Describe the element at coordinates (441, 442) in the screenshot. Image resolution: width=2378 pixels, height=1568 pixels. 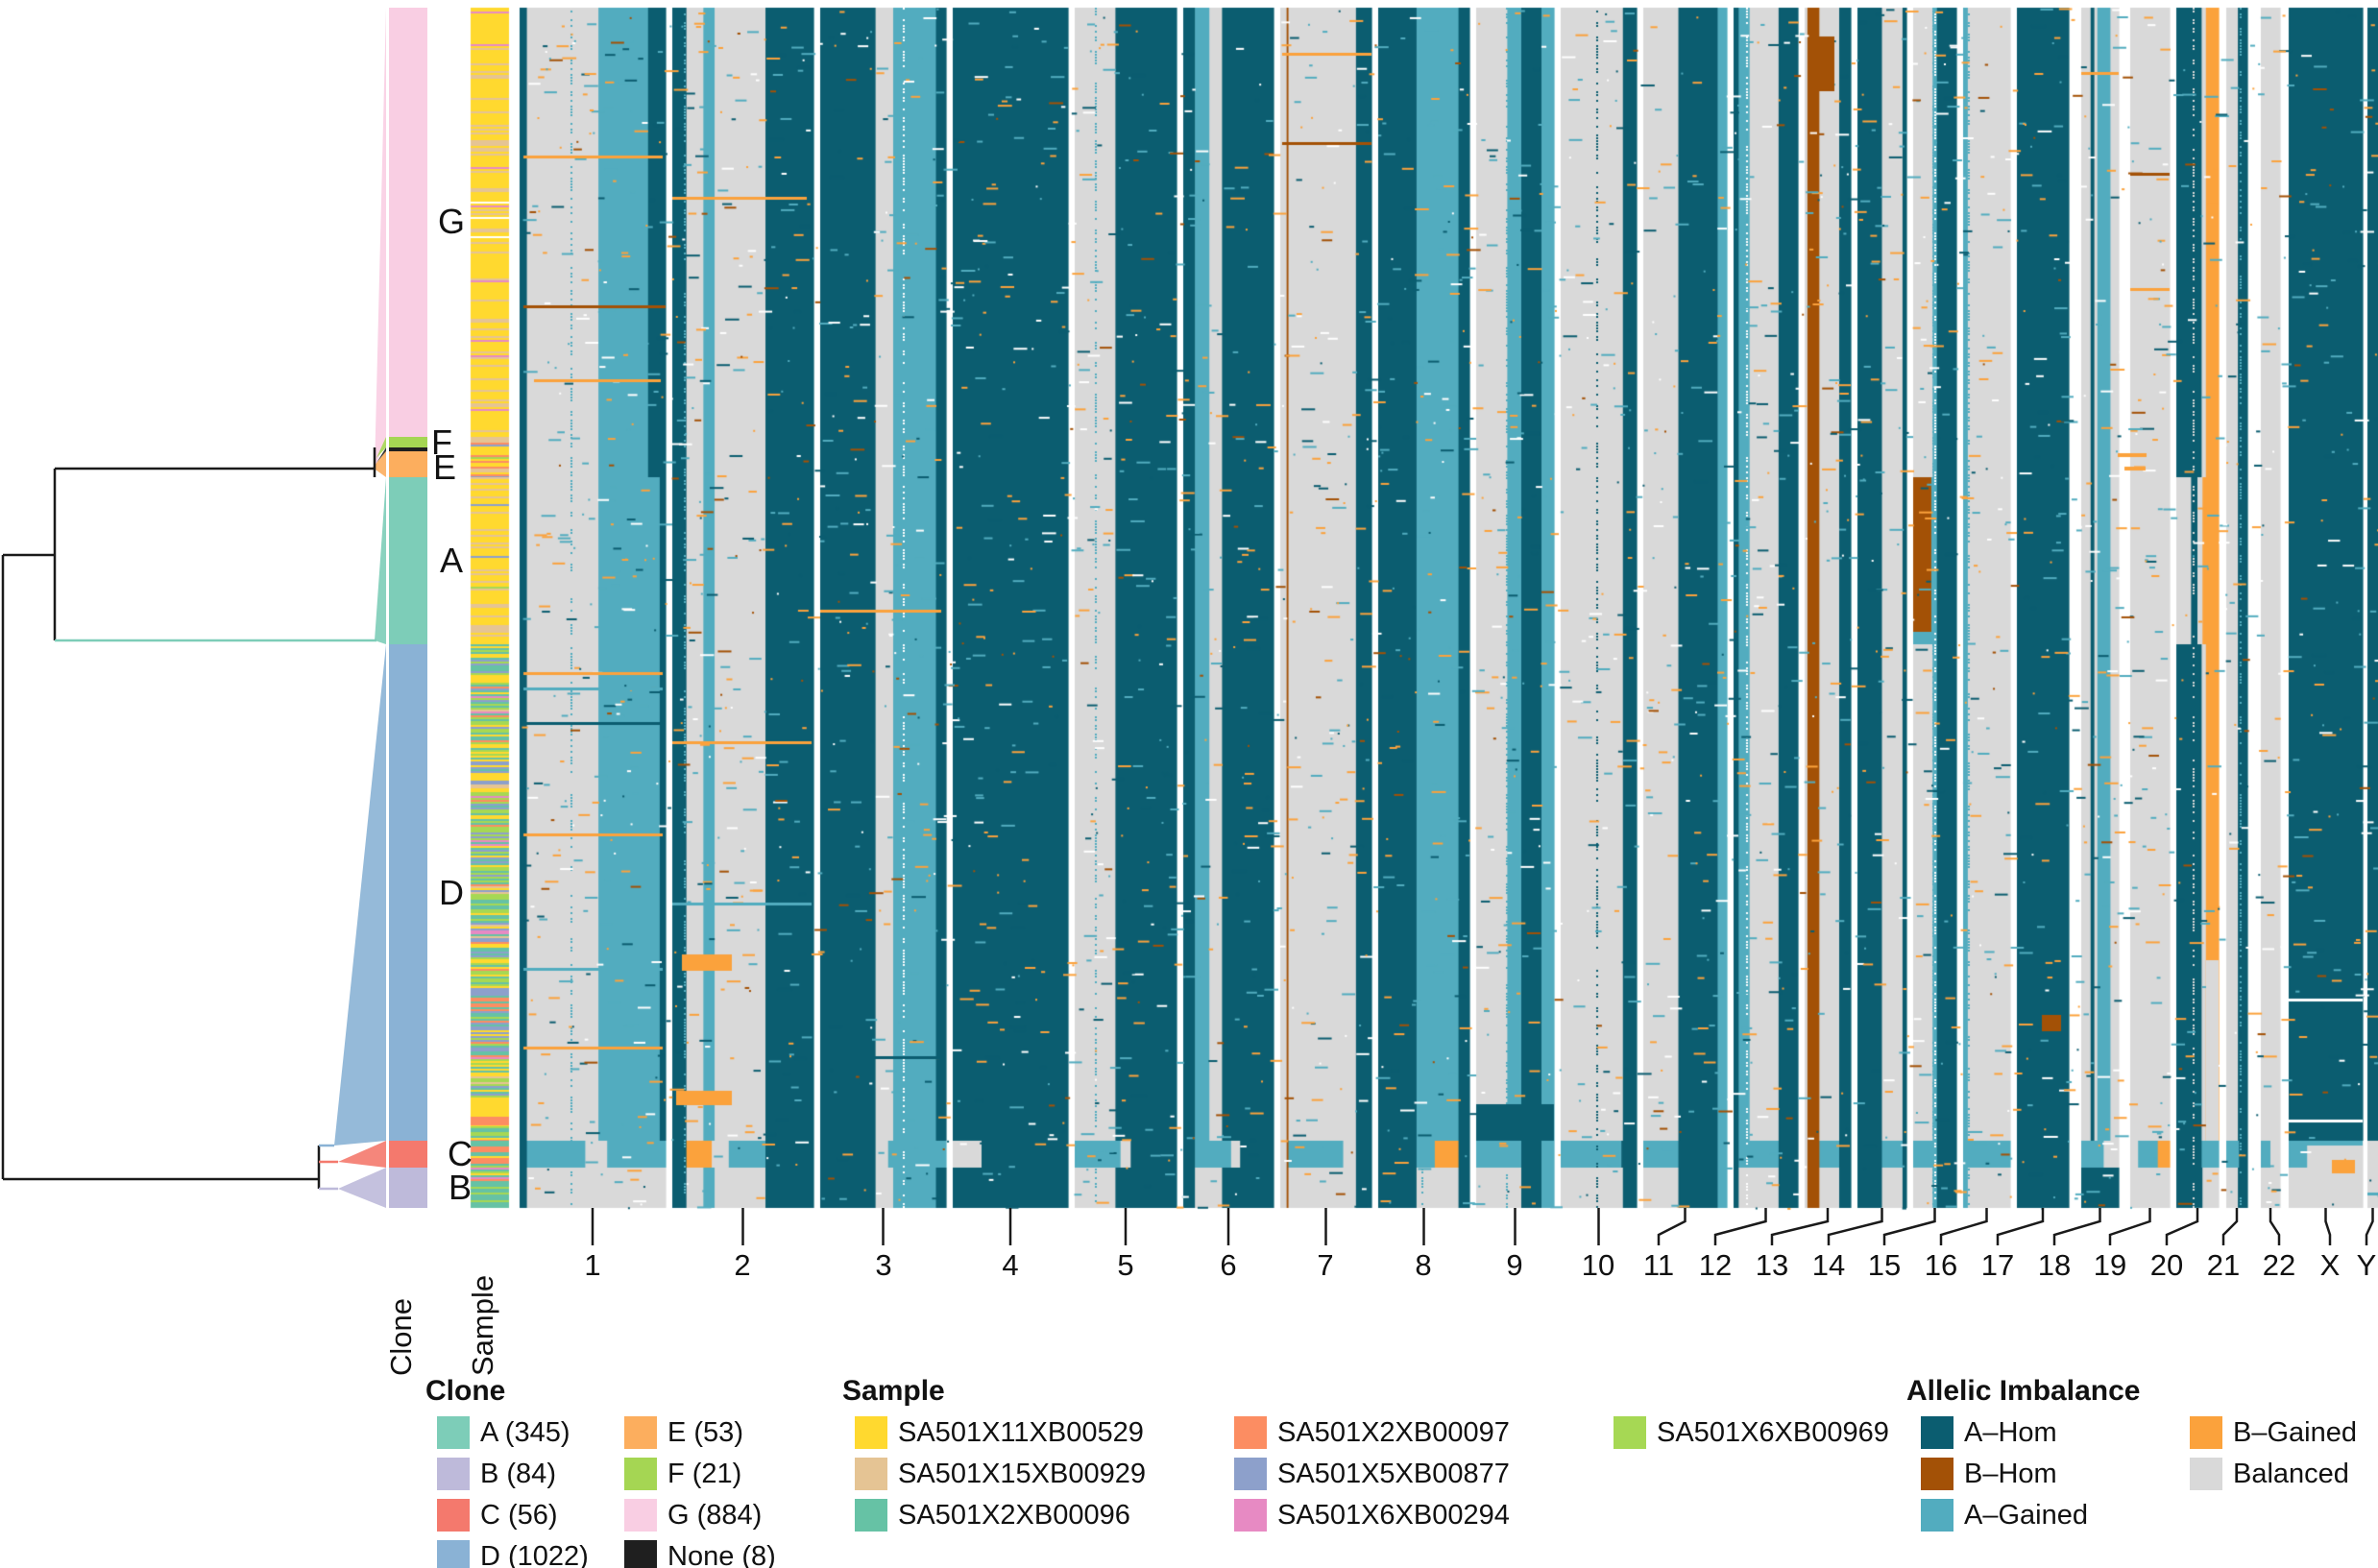
I see `clone-block-label-F: F` at that location.